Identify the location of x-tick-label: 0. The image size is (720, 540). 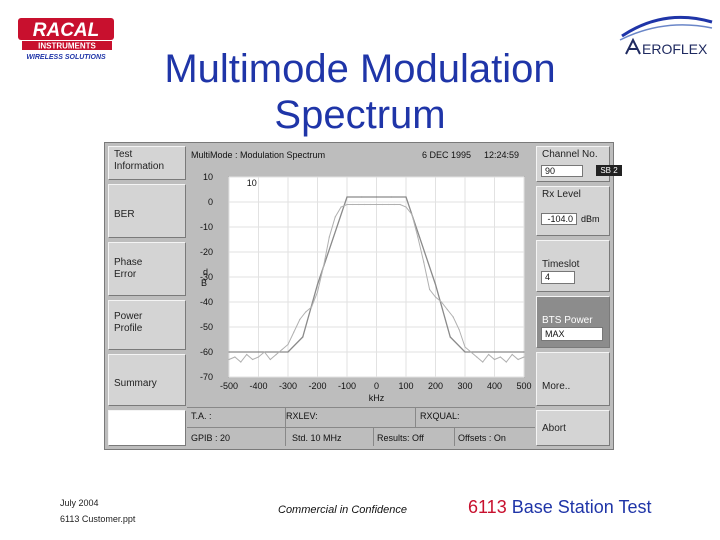
(376, 386).